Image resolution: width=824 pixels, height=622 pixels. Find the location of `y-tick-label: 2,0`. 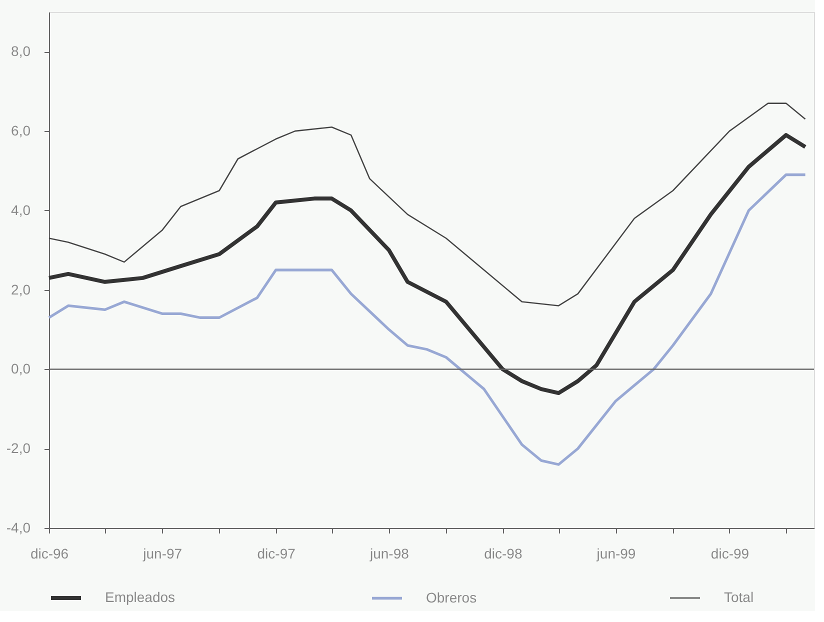

y-tick-label: 2,0 is located at coordinates (21, 289).